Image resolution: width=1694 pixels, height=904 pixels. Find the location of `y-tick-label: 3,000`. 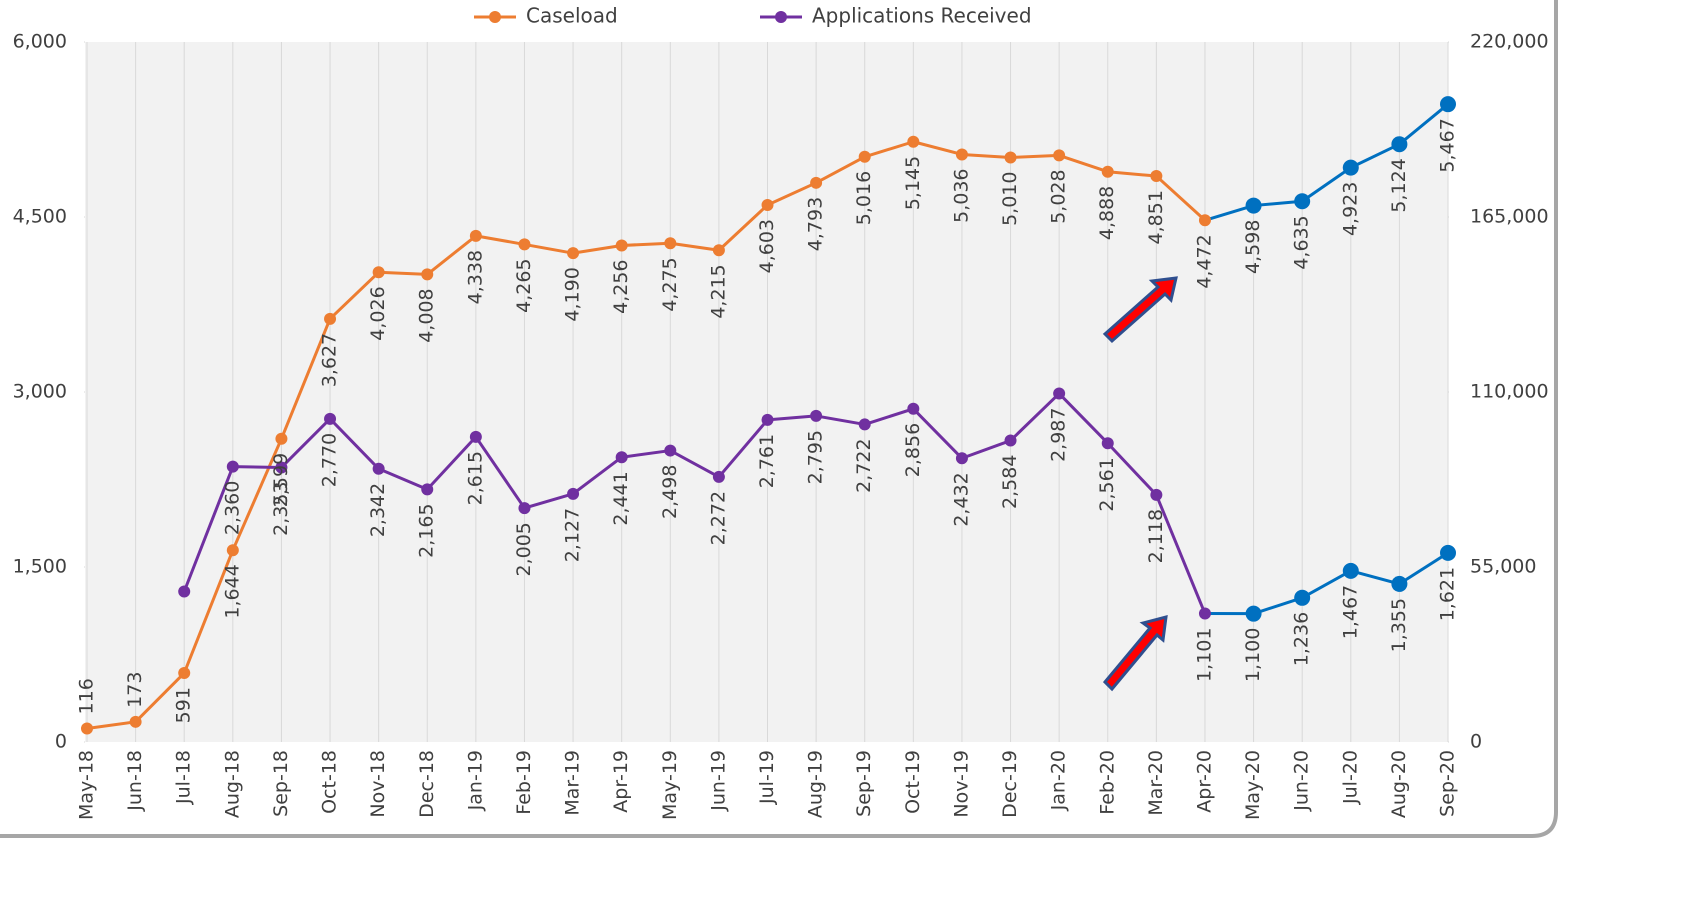

y-tick-label: 3,000 is located at coordinates (40, 392).